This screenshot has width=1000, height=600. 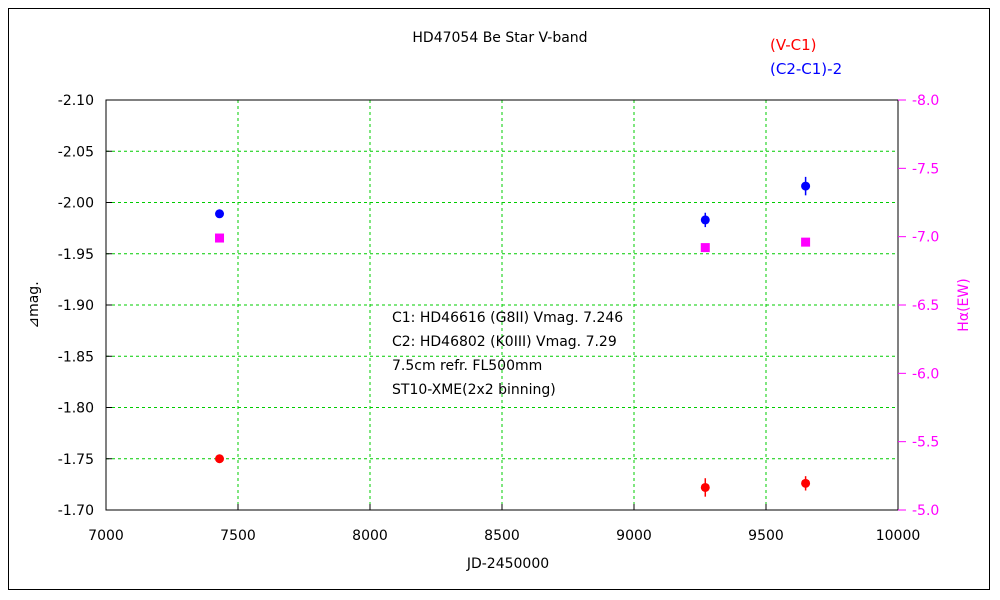 I want to click on x-tick-label: 9500, so click(x=766, y=536).